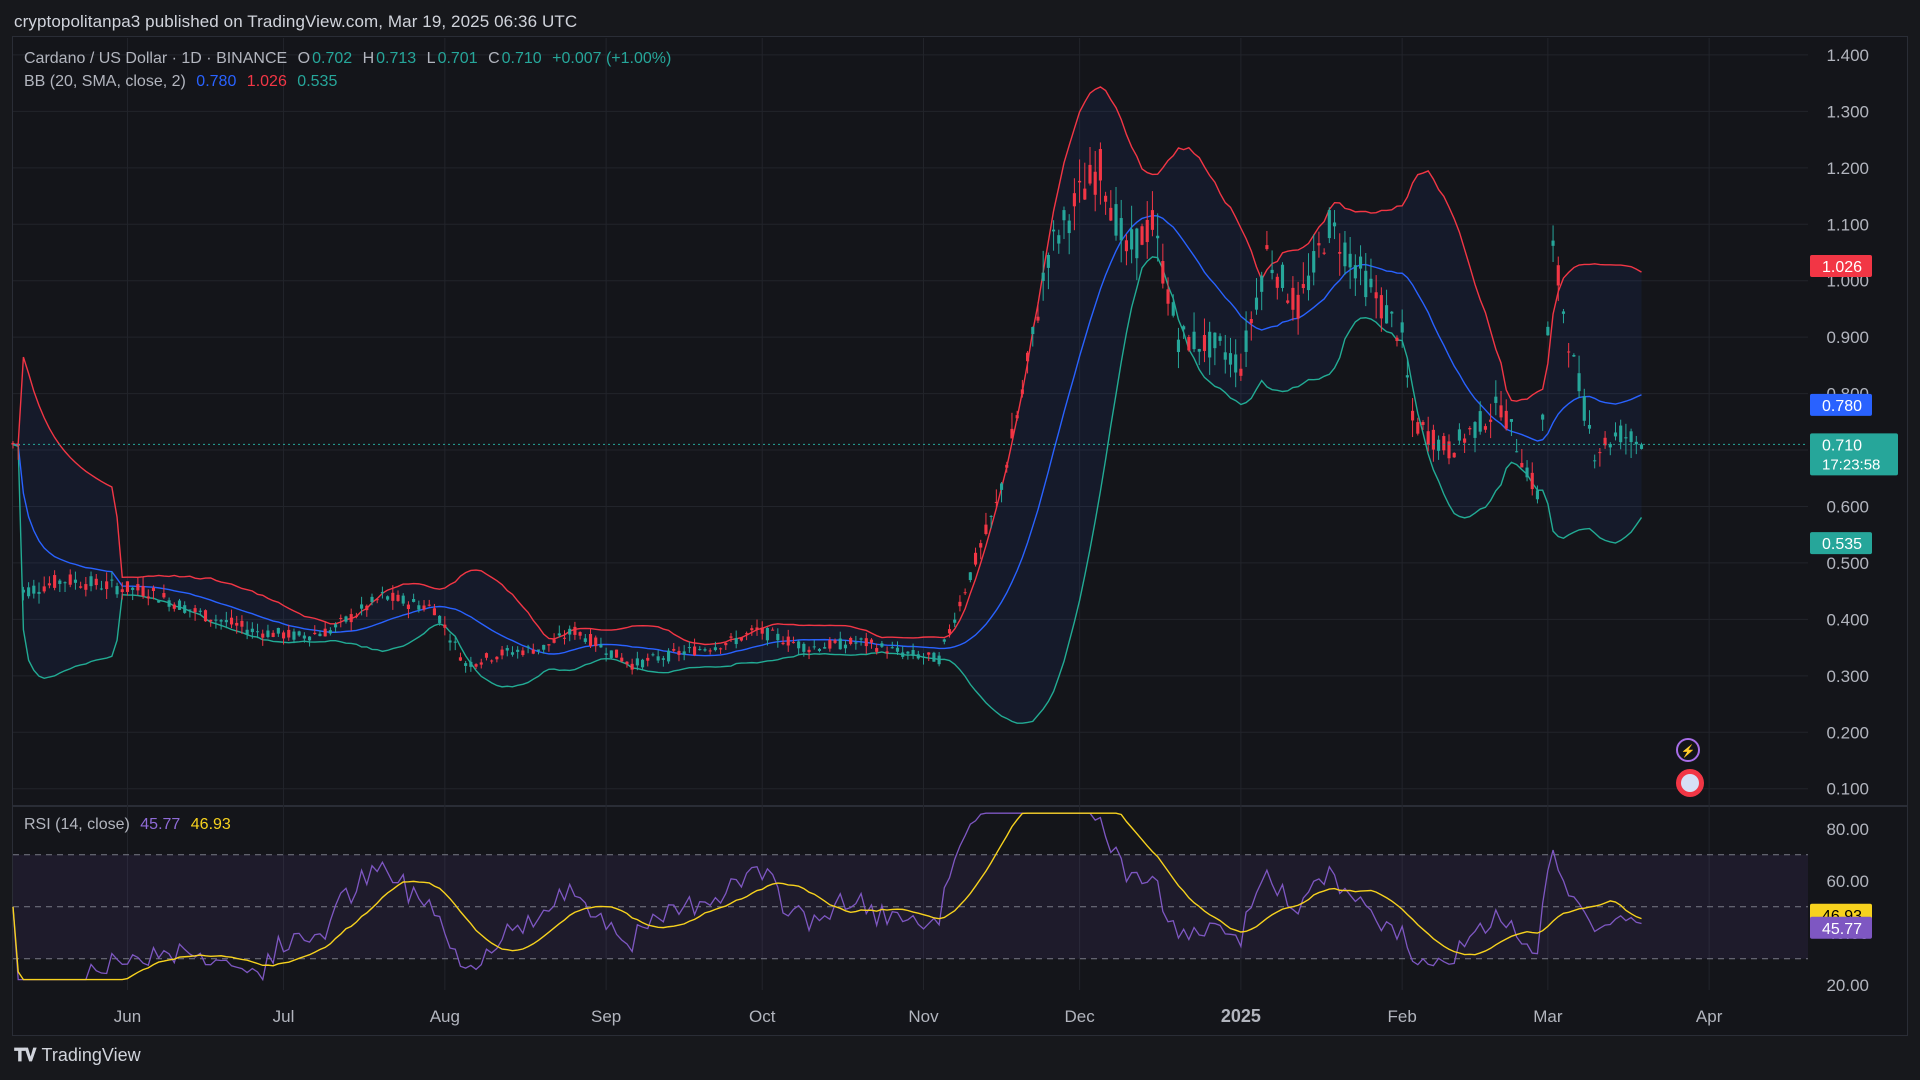 This screenshot has height=1080, width=1920. Describe the element at coordinates (25, 1055) in the screenshot. I see `tradingview-logo-icon: 𝐓𝐕` at that location.